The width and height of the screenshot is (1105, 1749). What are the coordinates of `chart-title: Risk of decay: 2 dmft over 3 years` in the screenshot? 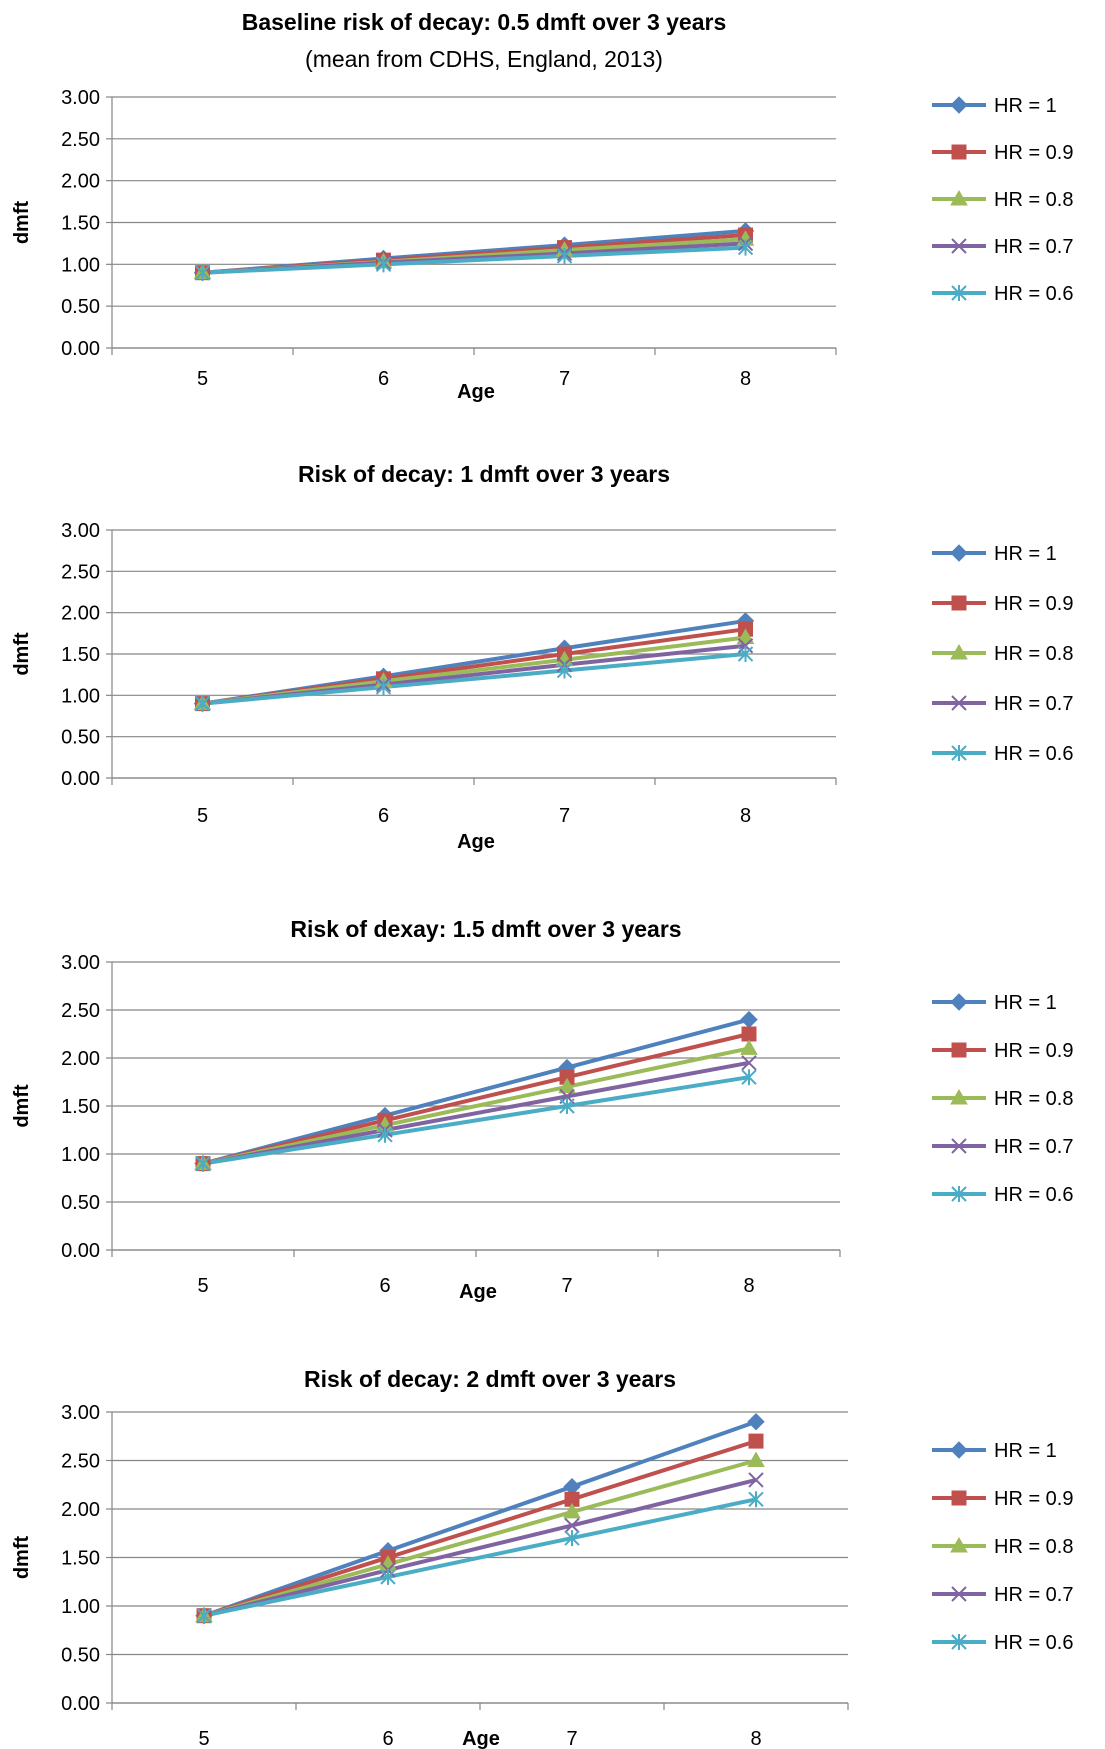 It's located at (490, 1379).